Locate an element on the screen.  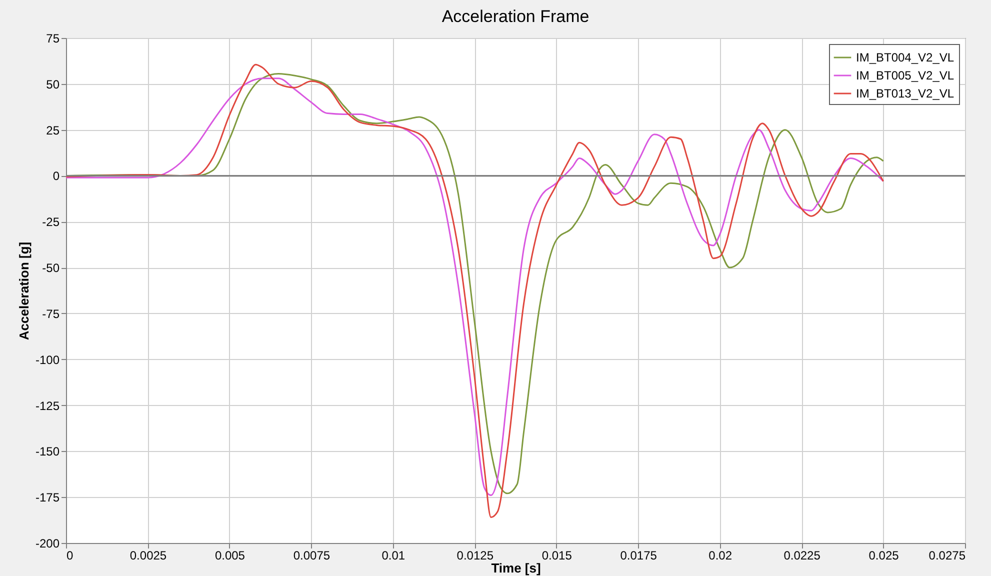
y-axis-title: Acceleration [g] is located at coordinates (24, 291).